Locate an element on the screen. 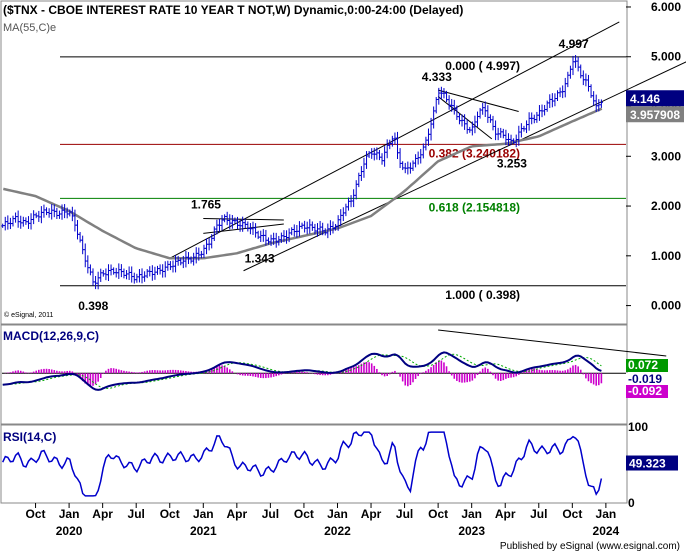 The height and width of the screenshot is (552, 686). x-year-label: 2024 is located at coordinates (606, 531).